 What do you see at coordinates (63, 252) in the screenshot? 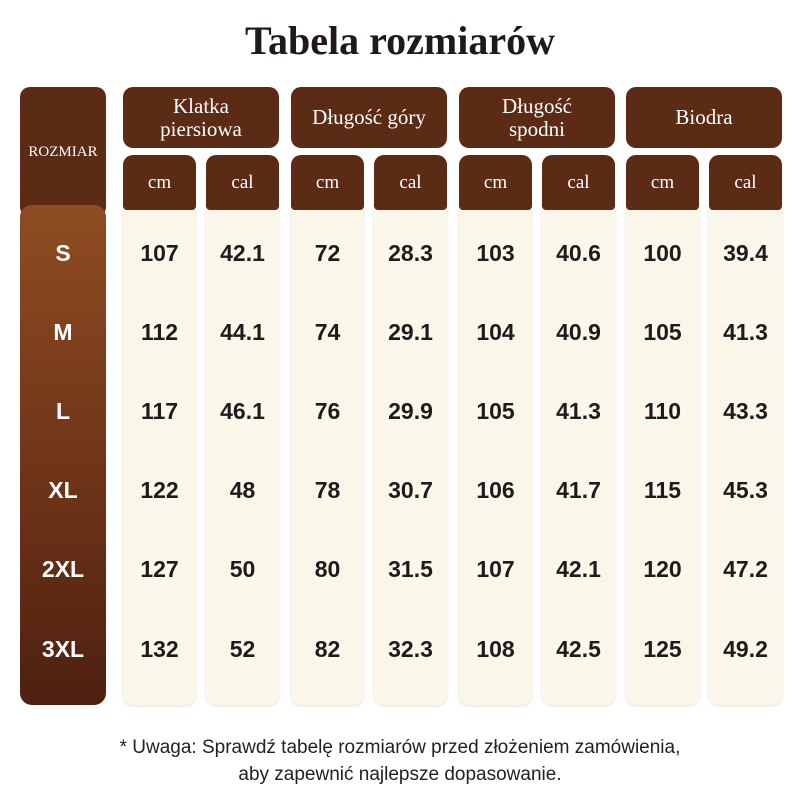
I see `size-label: S` at bounding box center [63, 252].